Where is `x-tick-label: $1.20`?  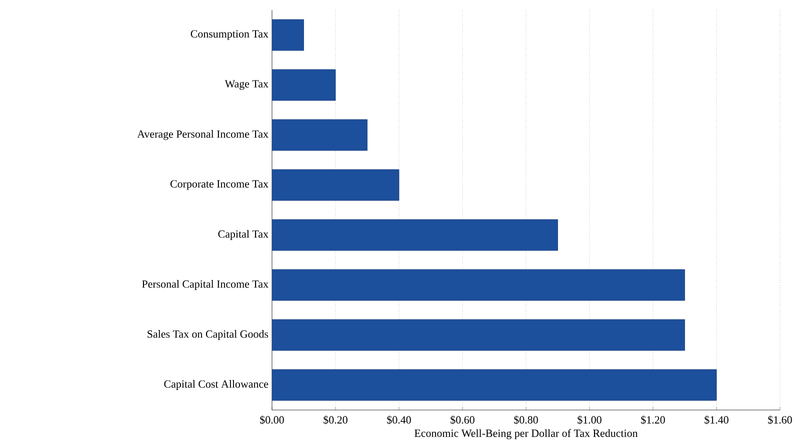 x-tick-label: $1.20 is located at coordinates (653, 420).